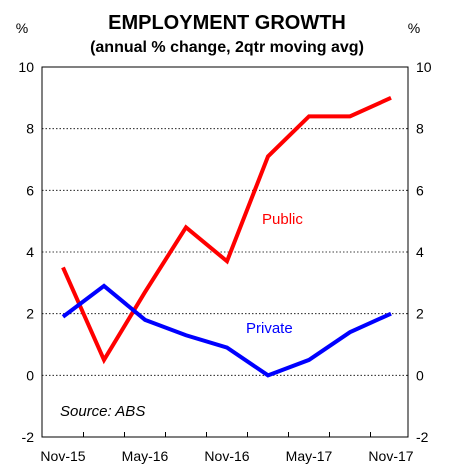 The image size is (454, 472). I want to click on x-tick-label-2: Nov-16, so click(226, 456).